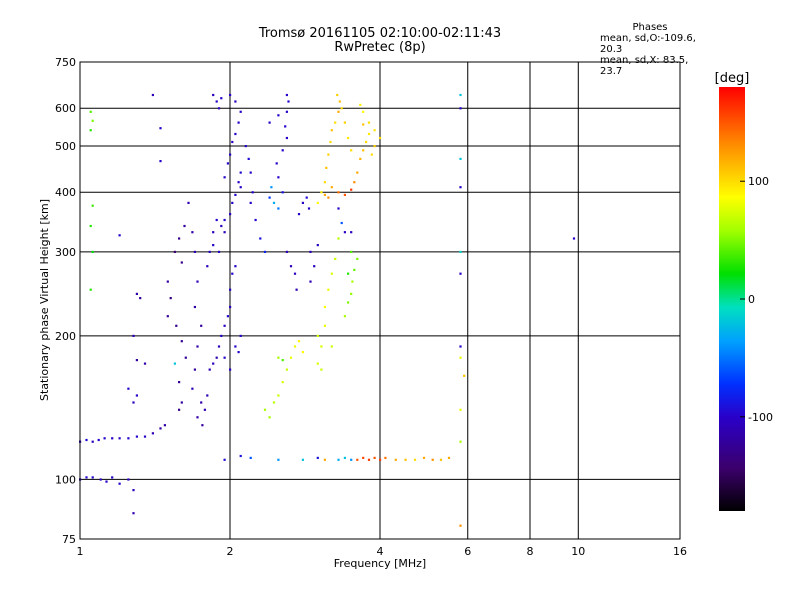 The width and height of the screenshot is (800, 600). I want to click on x-tick-label: 16, so click(680, 551).